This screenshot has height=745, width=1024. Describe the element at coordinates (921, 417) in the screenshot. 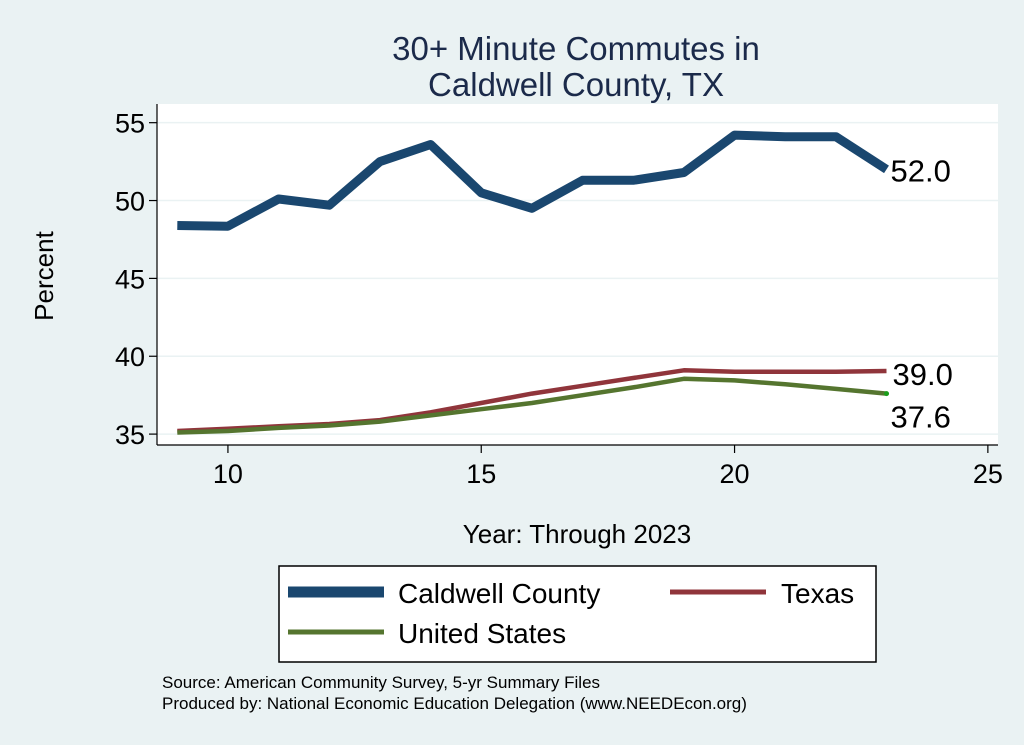

I see `end-label-united-states: 37.6` at that location.